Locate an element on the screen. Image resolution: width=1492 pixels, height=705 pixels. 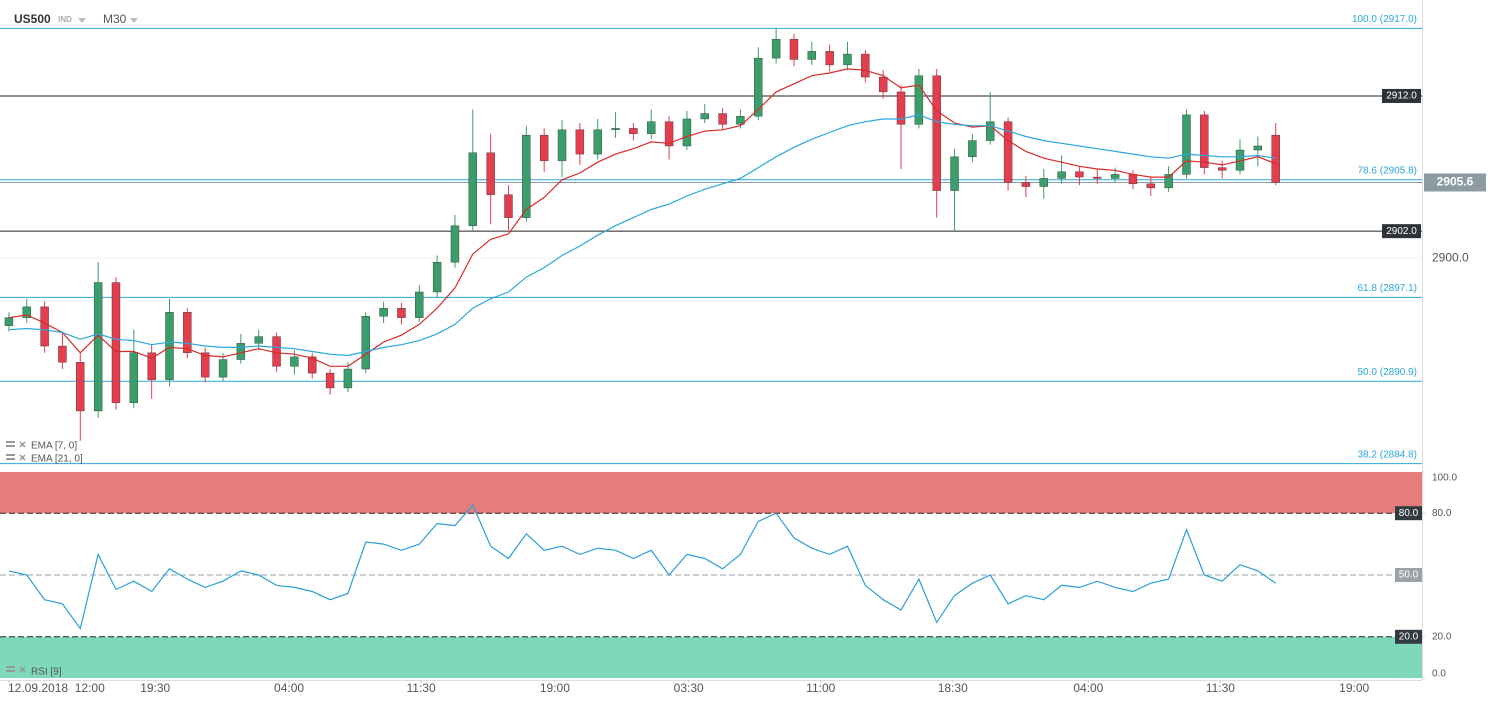
fib-label: 100.0 (2917.0) is located at coordinates (1384, 19).